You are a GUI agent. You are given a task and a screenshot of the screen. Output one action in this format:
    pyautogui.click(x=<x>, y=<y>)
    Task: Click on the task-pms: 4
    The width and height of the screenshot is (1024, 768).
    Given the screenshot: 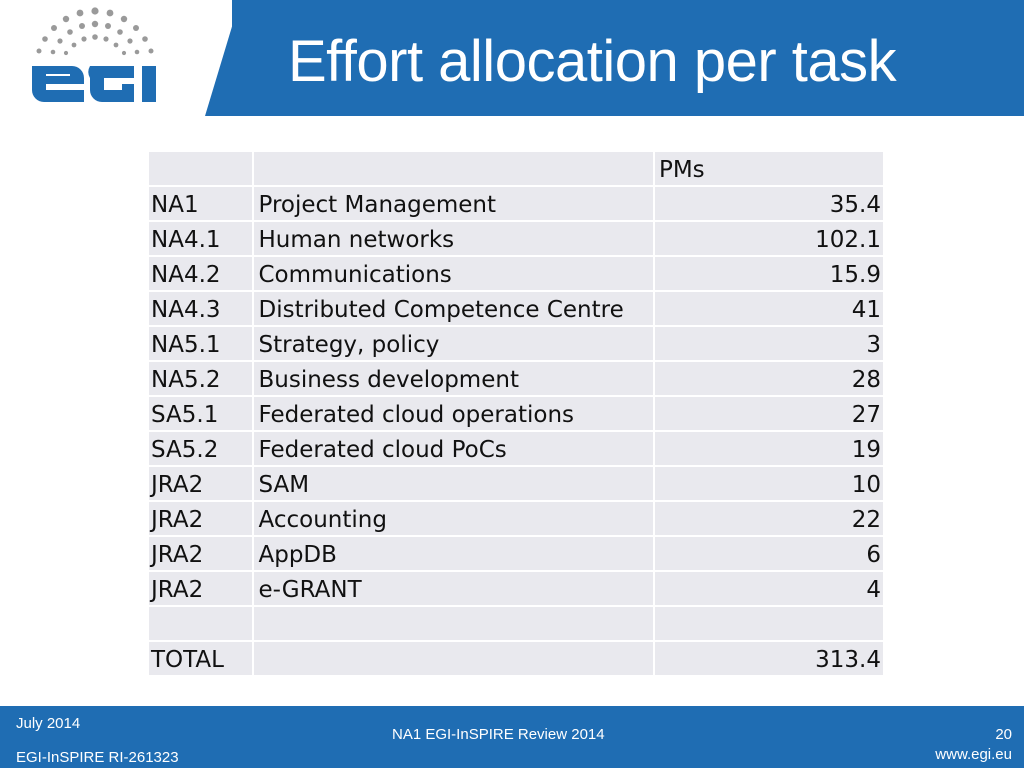 What is the action you would take?
    pyautogui.click(x=768, y=588)
    